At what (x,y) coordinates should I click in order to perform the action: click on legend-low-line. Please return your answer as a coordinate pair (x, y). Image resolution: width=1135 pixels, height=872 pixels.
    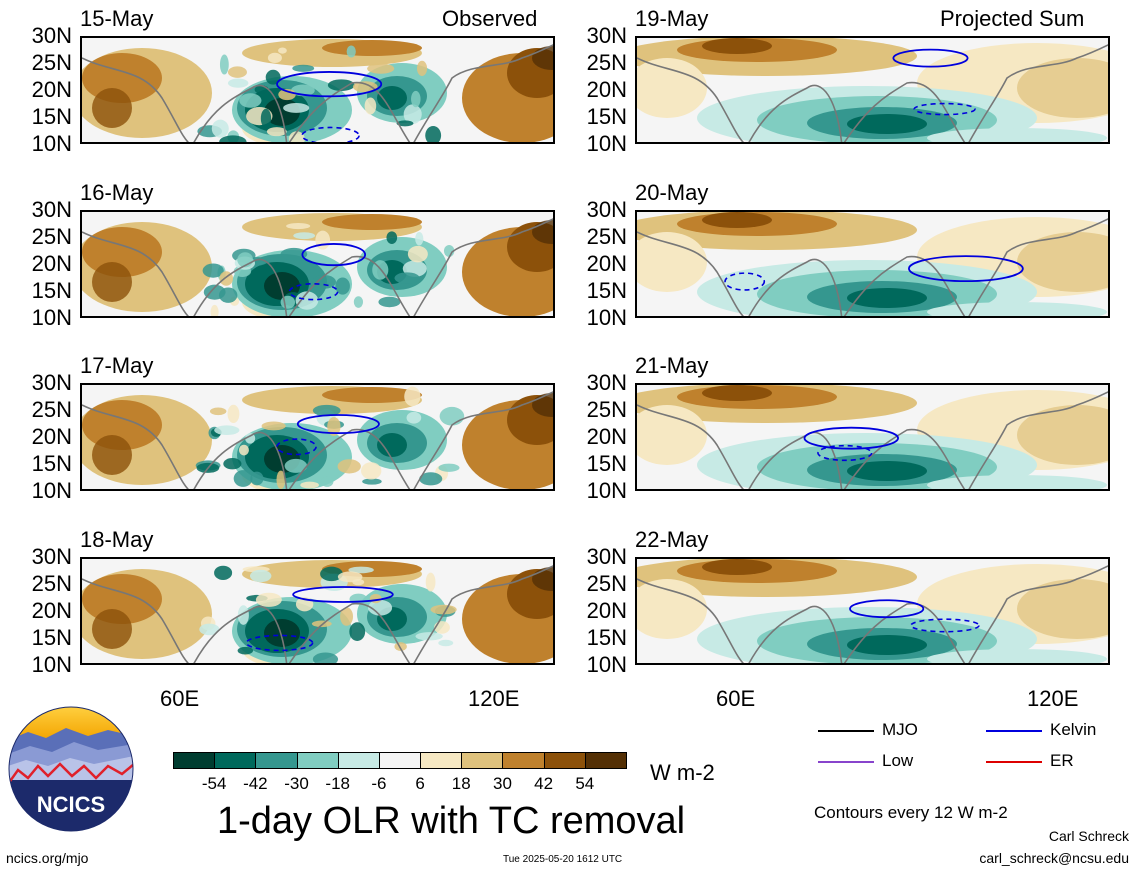
    Looking at the image, I should click on (846, 761).